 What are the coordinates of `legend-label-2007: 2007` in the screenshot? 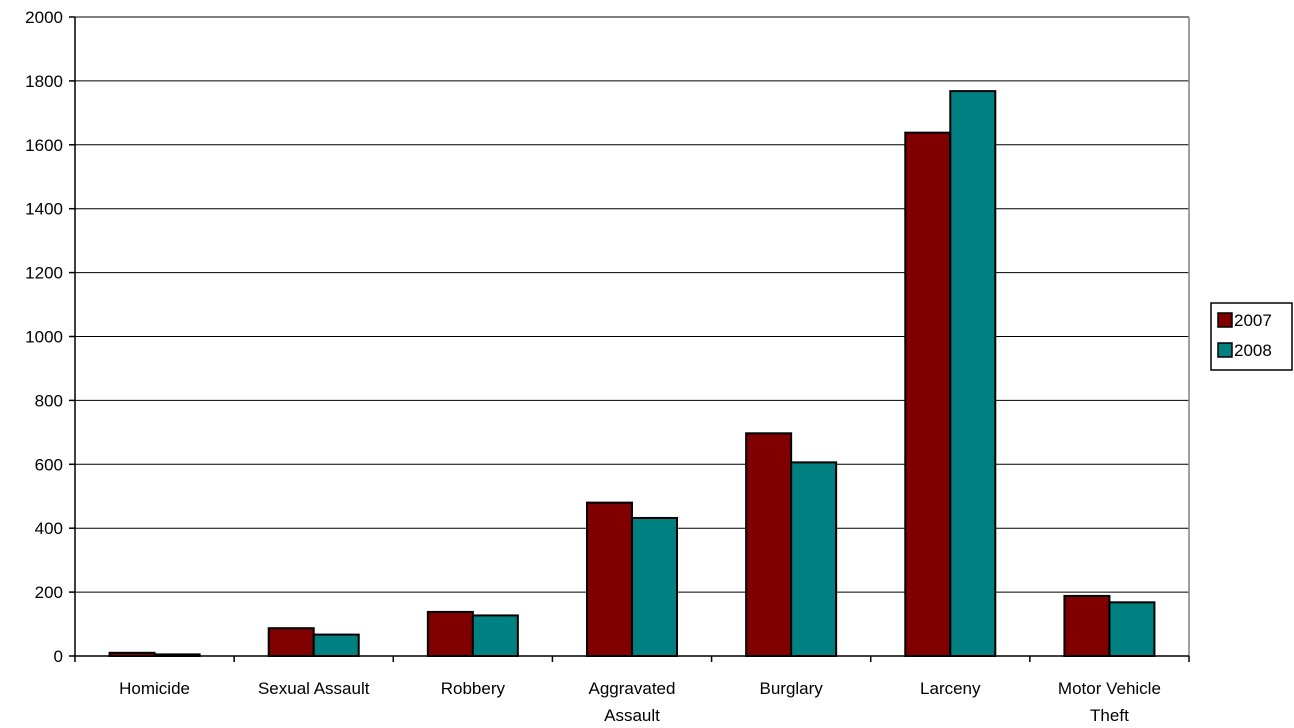 It's located at (1253, 320).